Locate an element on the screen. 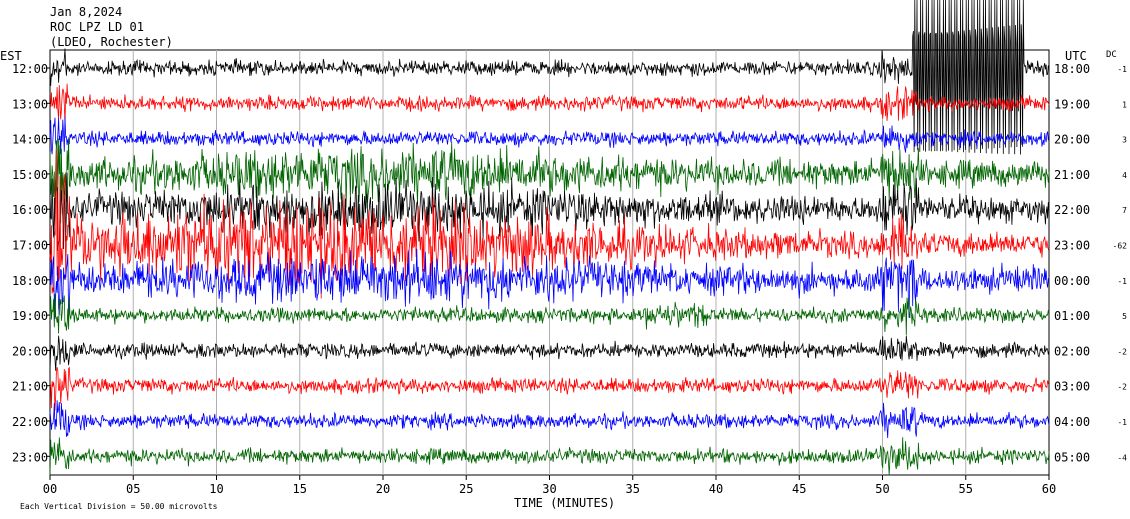  utc-hour-label: 05:00 is located at coordinates (1072, 457).